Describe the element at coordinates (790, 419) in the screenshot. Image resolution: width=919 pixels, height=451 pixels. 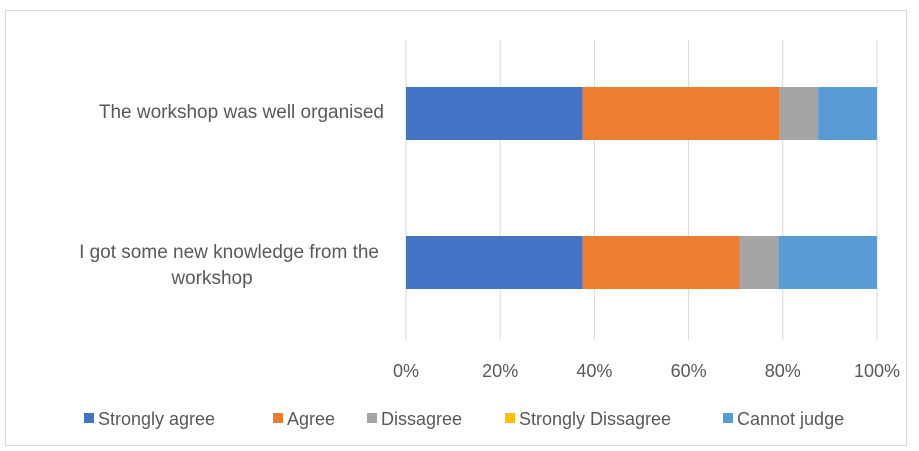
I see `legend-label: Cannot judge` at that location.